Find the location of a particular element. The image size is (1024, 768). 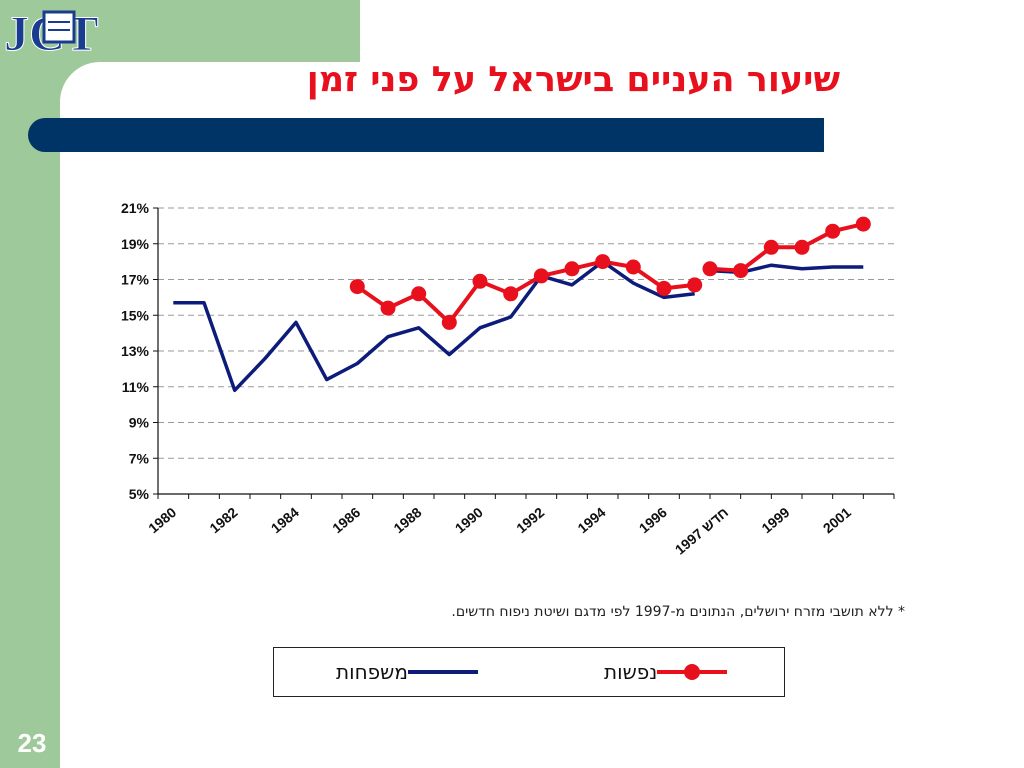

y-tick-label: 15% is located at coordinates (135, 315).